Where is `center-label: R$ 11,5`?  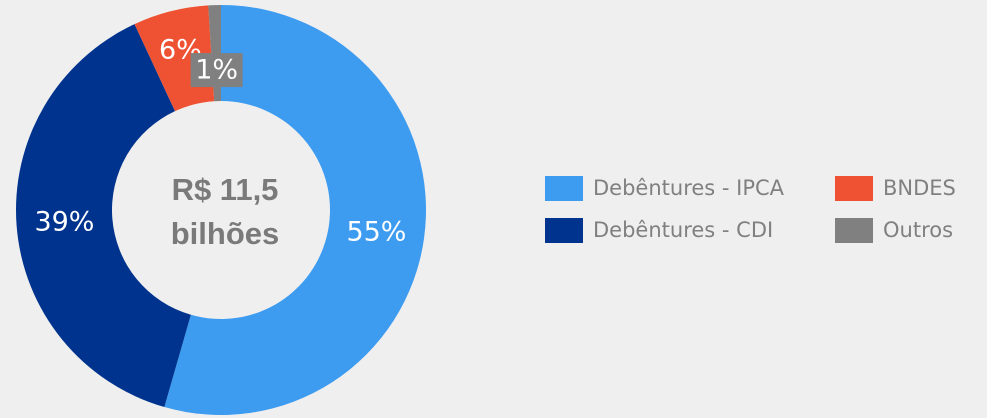
center-label: R$ 11,5 is located at coordinates (225, 189).